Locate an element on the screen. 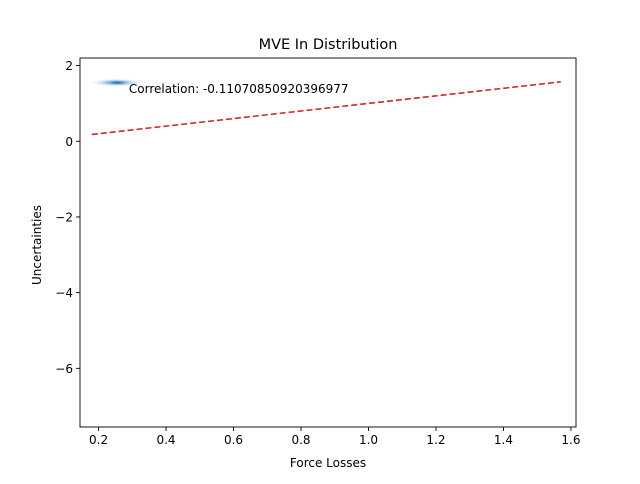 The image size is (640, 484). y-axis-label: Uncertainties is located at coordinates (37, 245).